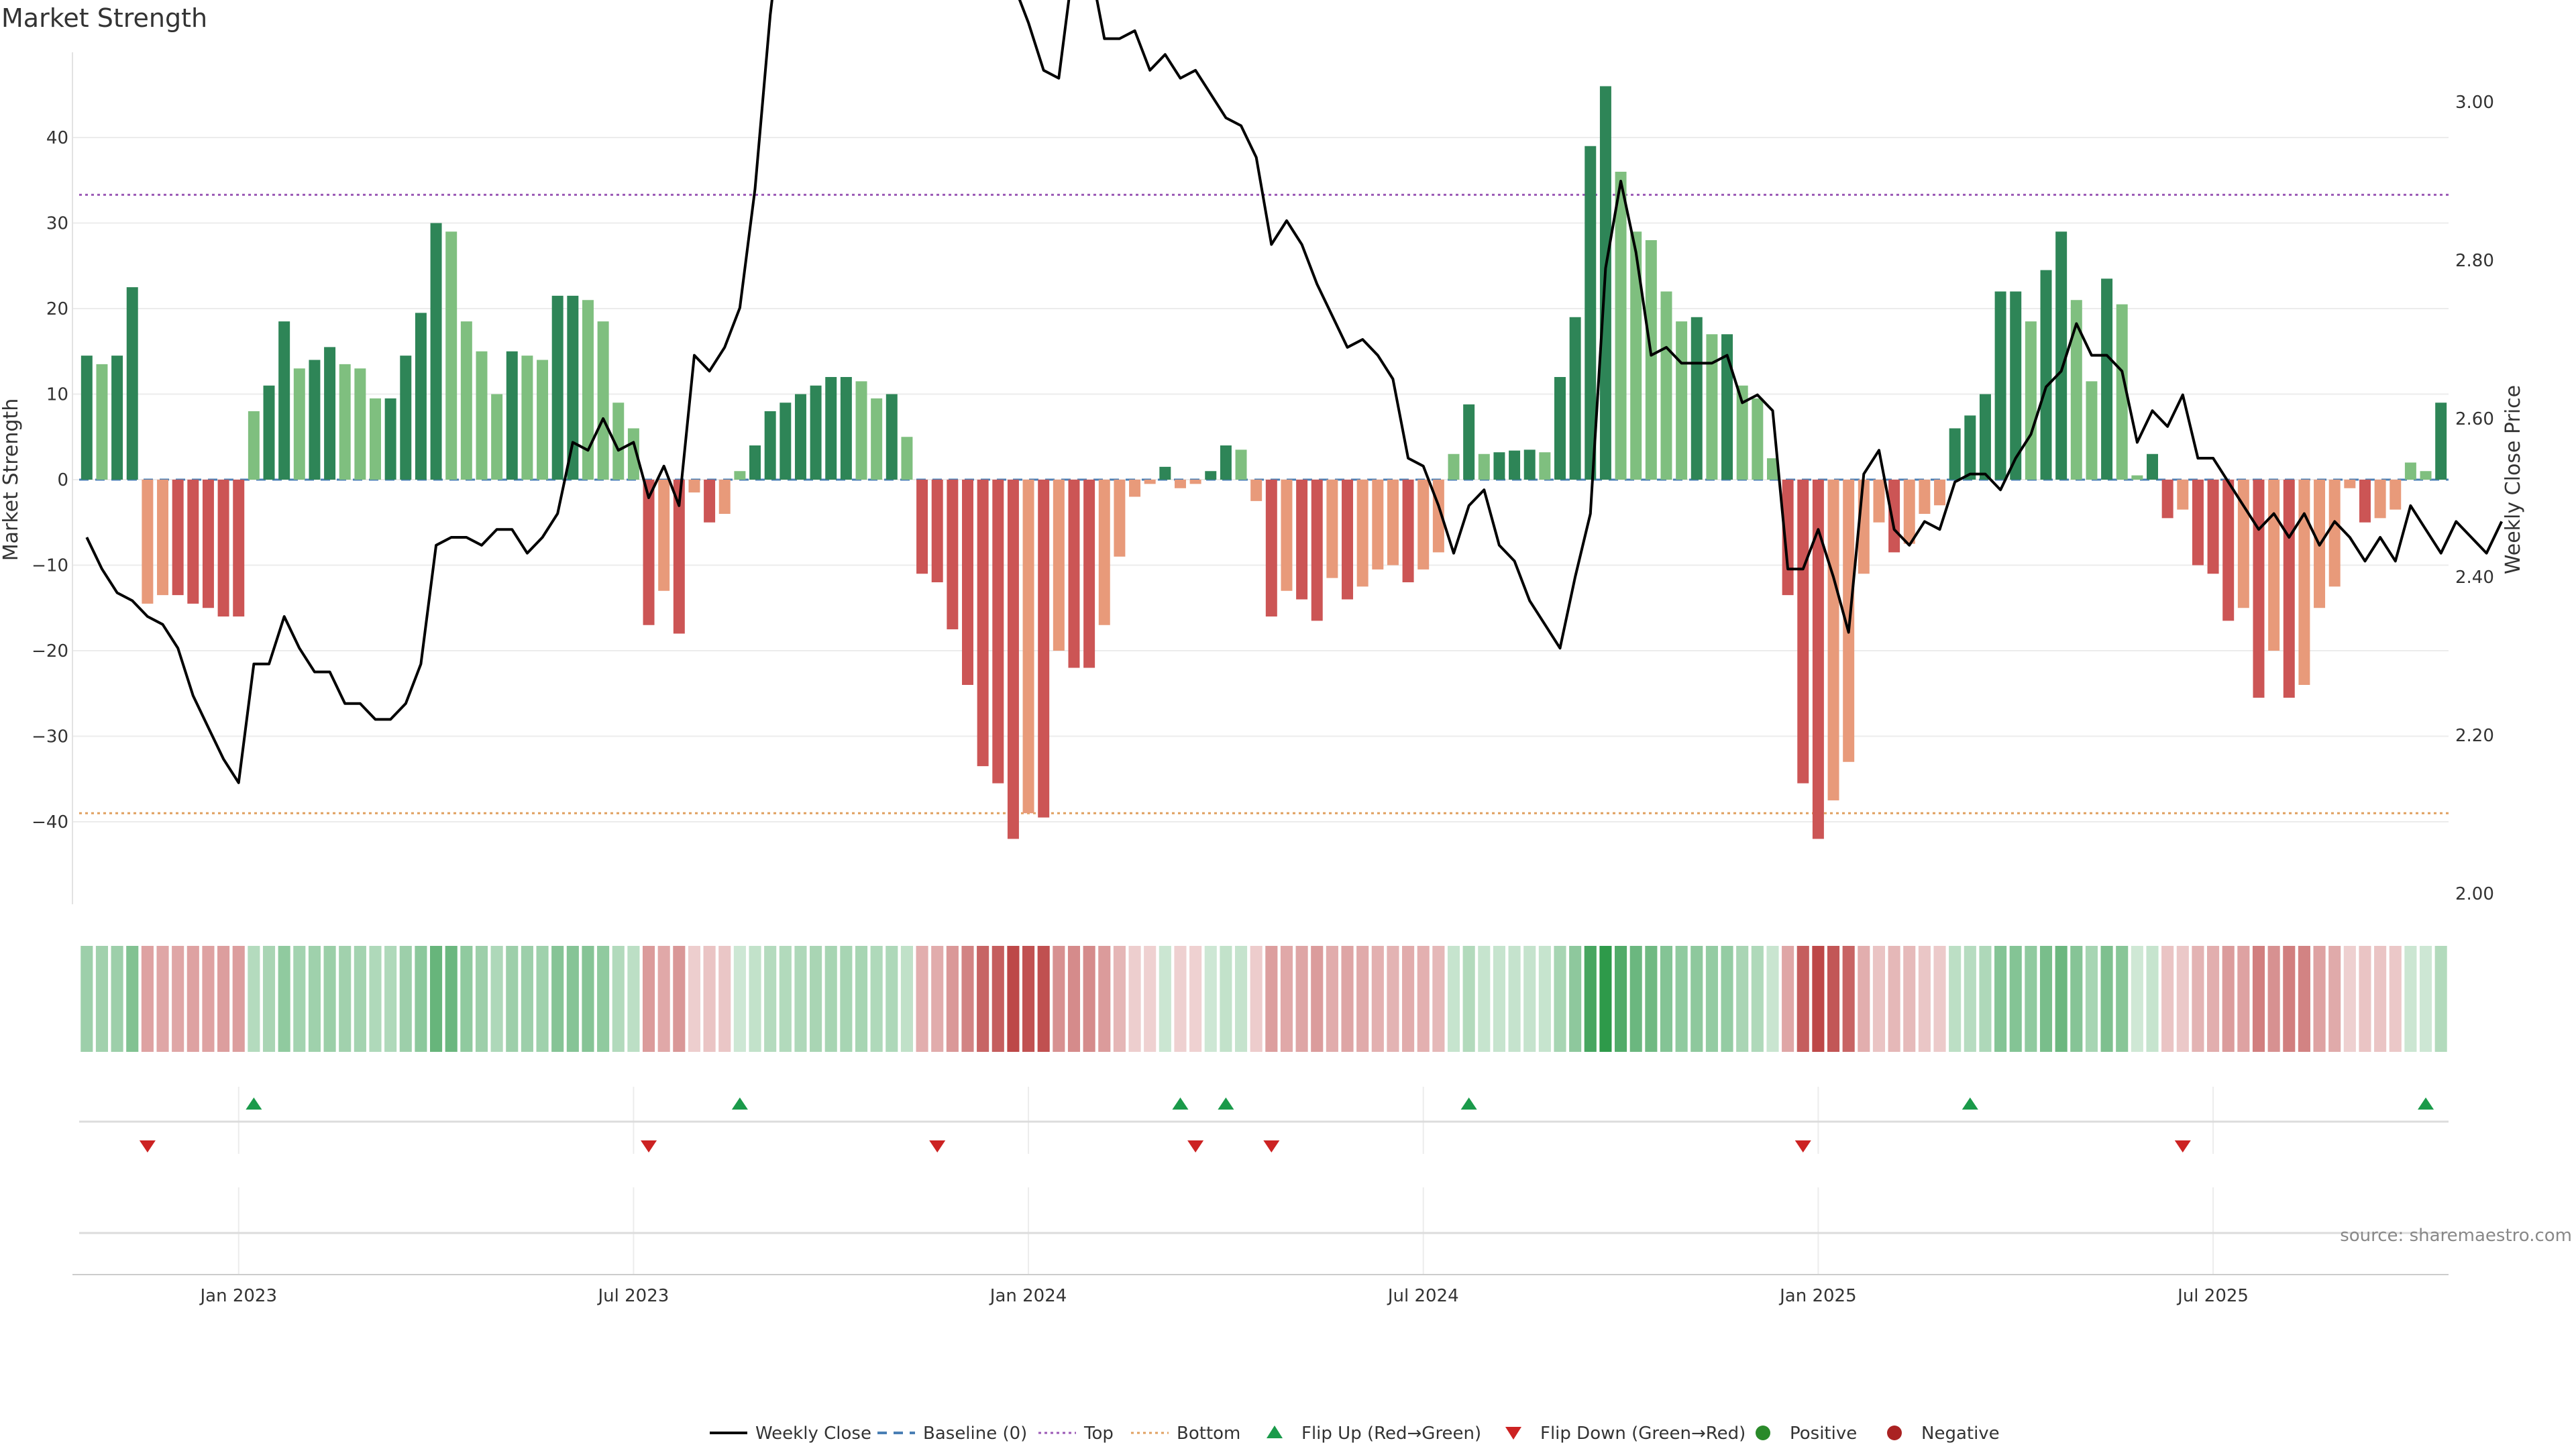  Describe the element at coordinates (1763, 1433) in the screenshot. I see `legend-swatch-positive` at that location.